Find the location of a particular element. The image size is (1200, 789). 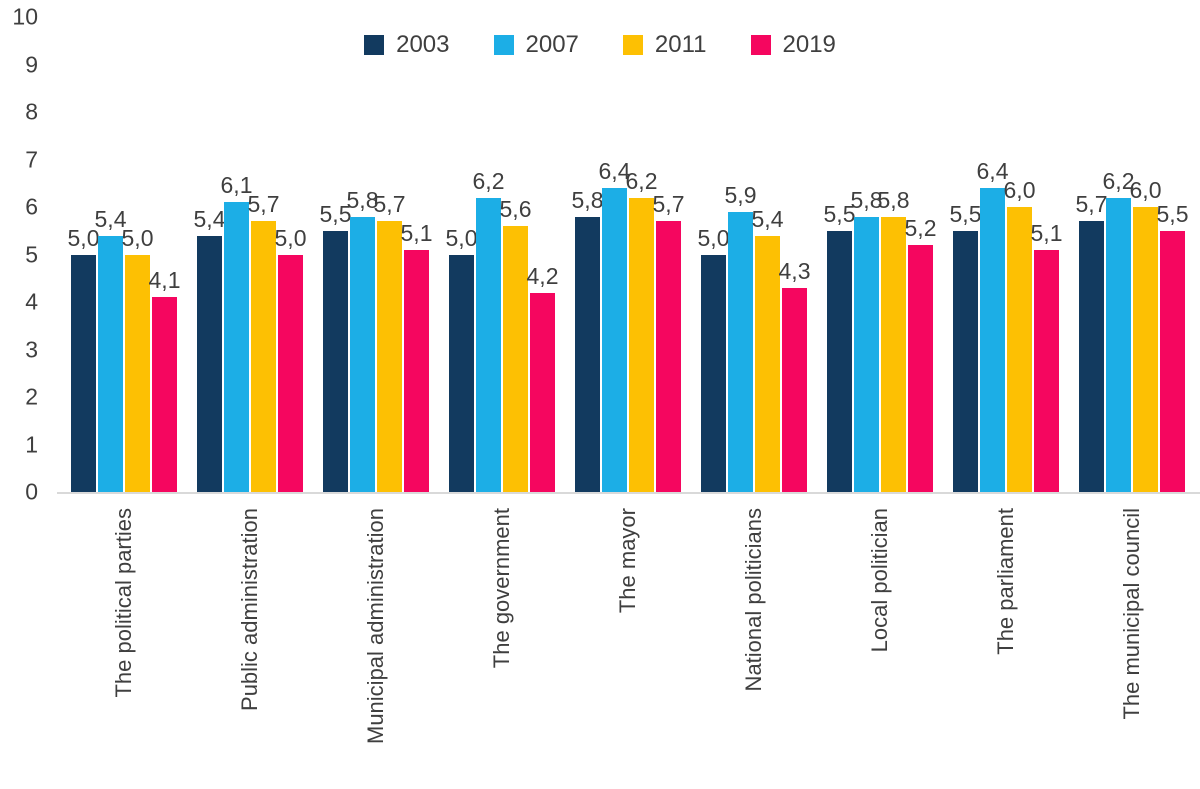

y-tick-3: 3 is located at coordinates (31, 349).